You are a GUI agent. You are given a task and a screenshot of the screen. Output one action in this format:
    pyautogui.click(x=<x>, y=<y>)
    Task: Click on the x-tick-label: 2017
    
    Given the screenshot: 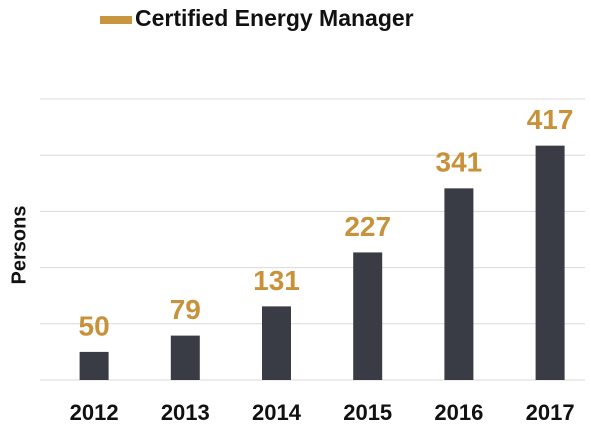 What is the action you would take?
    pyautogui.click(x=550, y=412)
    